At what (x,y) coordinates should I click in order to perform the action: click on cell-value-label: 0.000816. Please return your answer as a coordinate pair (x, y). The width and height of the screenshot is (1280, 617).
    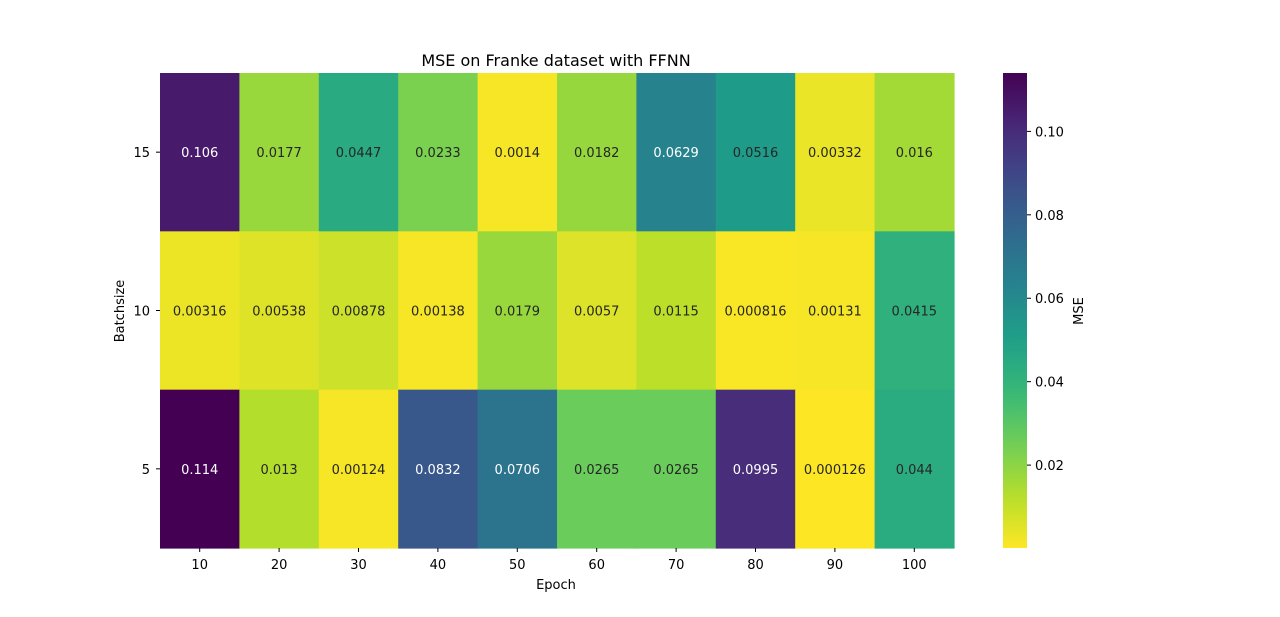
    Looking at the image, I should click on (755, 312).